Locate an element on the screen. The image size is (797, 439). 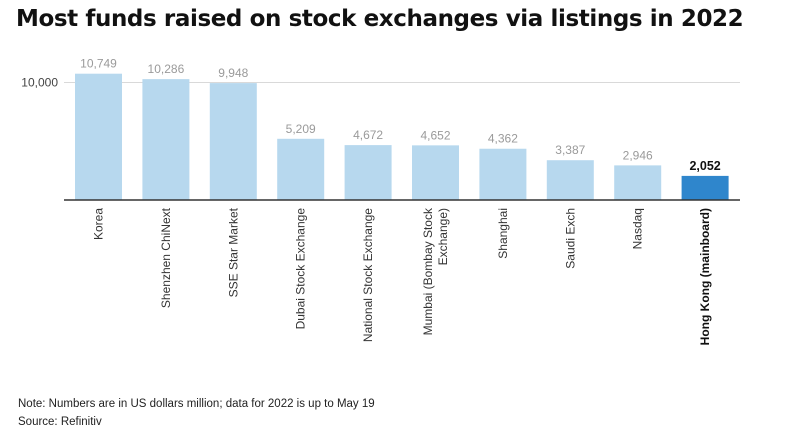
y-tick-label: 10,000 is located at coordinates (39, 83).